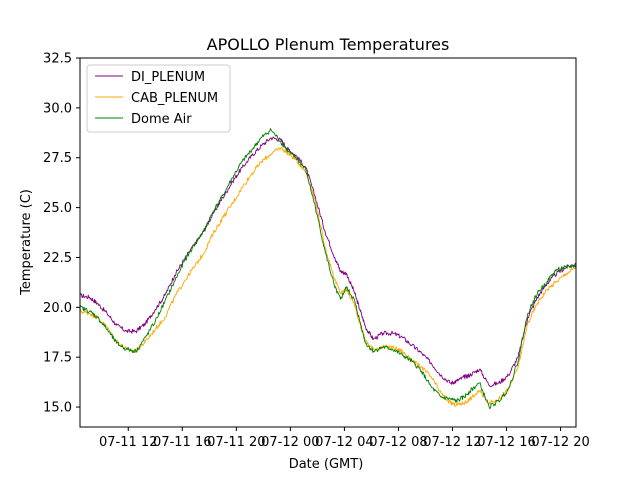  I want to click on x-tick-label: 07-12 16, so click(506, 442).